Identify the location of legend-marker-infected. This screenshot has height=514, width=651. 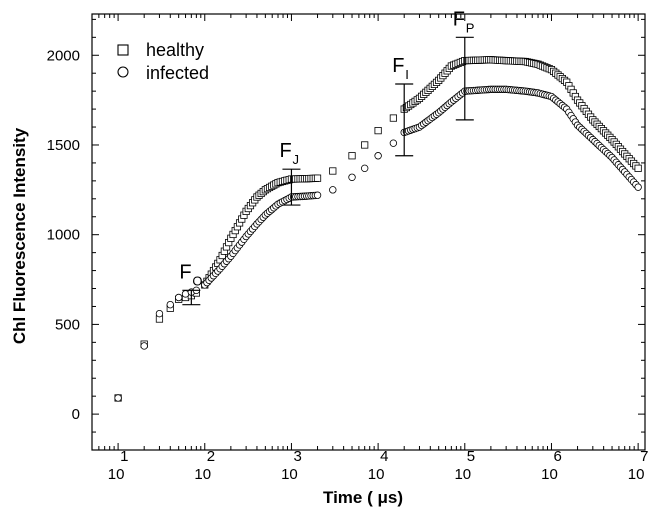
(123, 72).